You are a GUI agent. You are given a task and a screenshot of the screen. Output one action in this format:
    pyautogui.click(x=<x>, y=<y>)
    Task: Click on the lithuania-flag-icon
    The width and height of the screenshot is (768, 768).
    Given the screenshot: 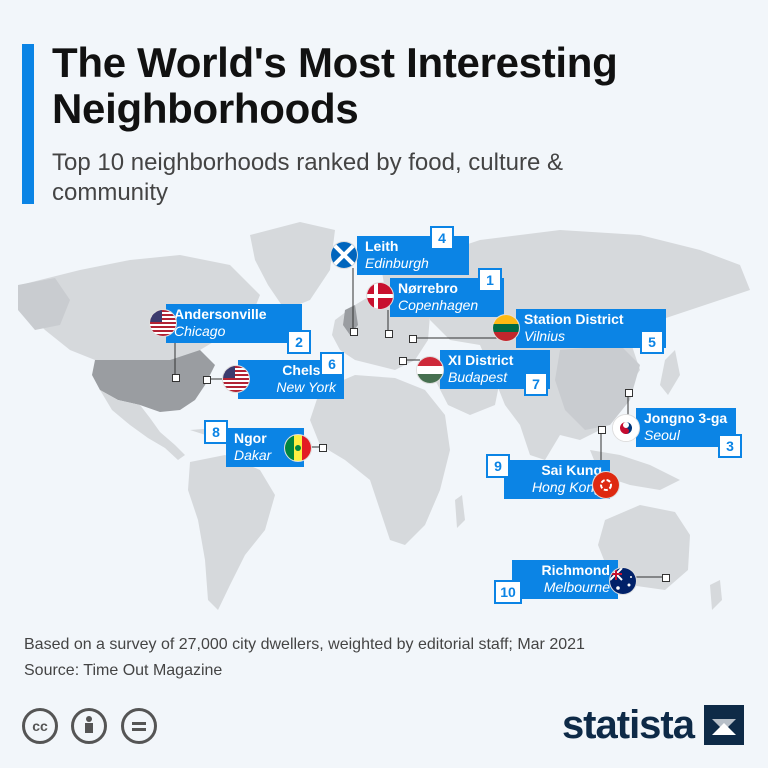 What is the action you would take?
    pyautogui.click(x=506, y=328)
    